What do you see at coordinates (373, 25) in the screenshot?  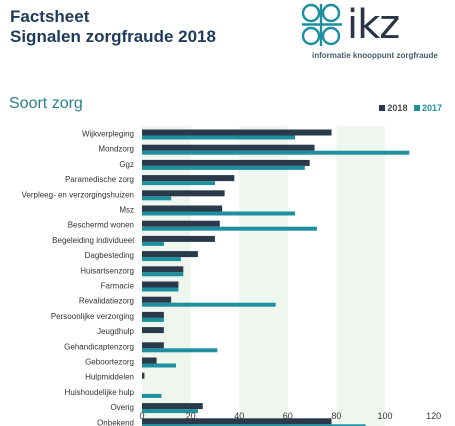 I see `logo-wordmark: ikz` at bounding box center [373, 25].